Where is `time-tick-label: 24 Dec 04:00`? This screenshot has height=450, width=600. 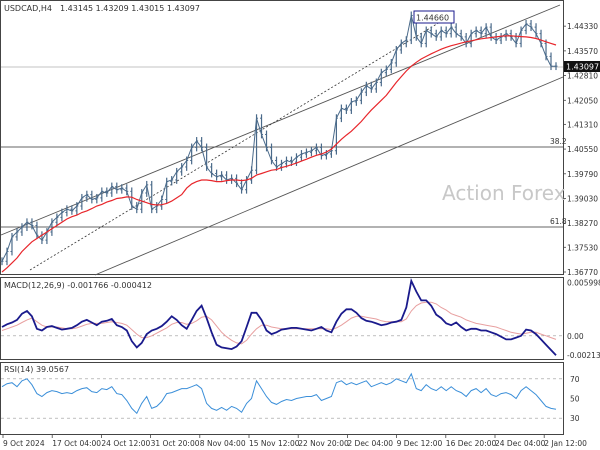
time-tick-label: 24 Dec 04:00 is located at coordinates (520, 443).